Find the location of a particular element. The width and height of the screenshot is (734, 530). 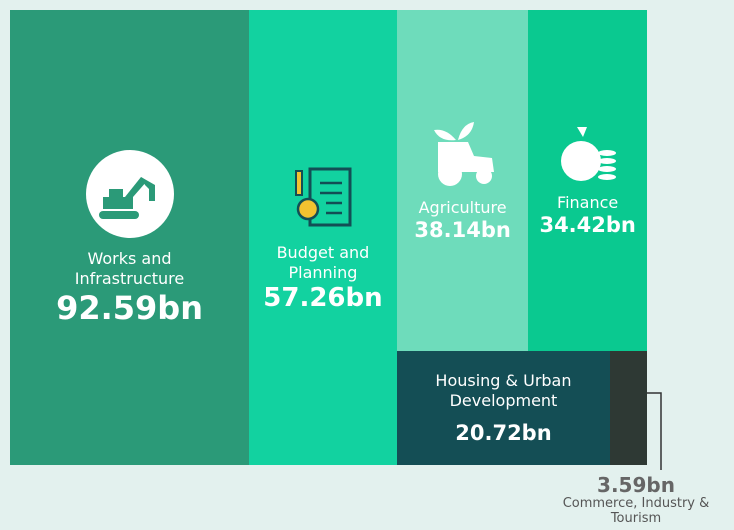

outside-label: 3.59bn Commerce, Industry & Tourism is located at coordinates (636, 500).